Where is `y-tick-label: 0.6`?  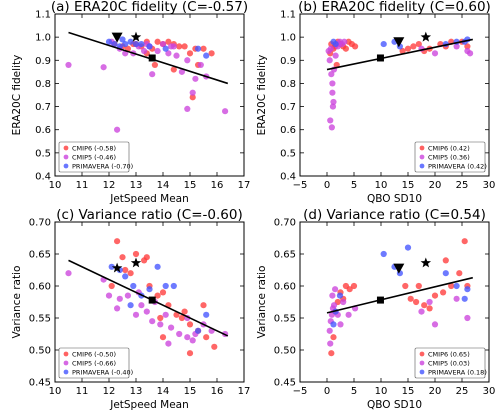 y-tick-label: 0.6 is located at coordinates (43, 130).